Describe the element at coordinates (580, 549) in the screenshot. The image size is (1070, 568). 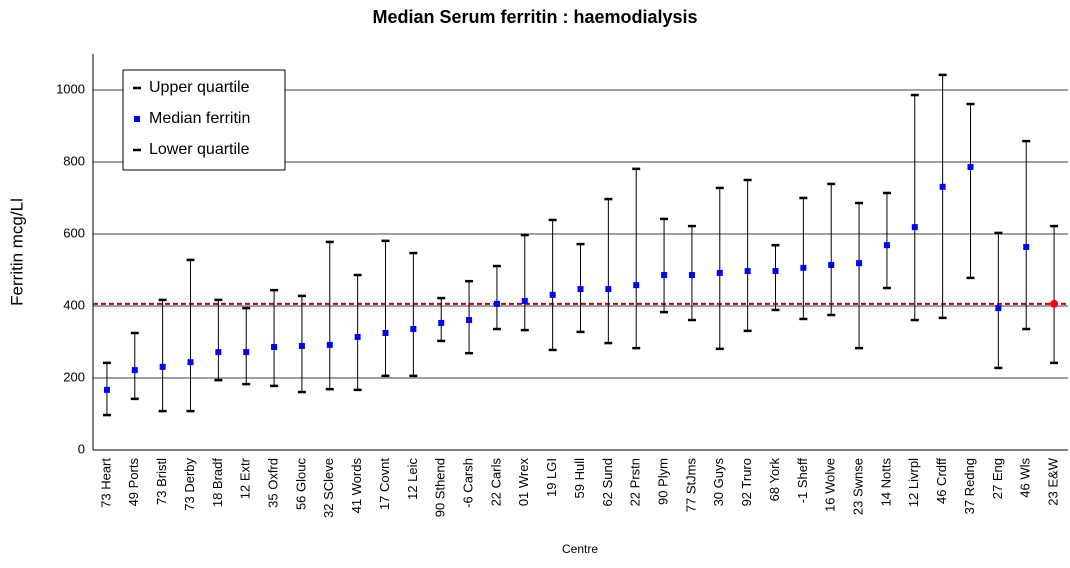
I see `x-axis-label: Centre` at that location.